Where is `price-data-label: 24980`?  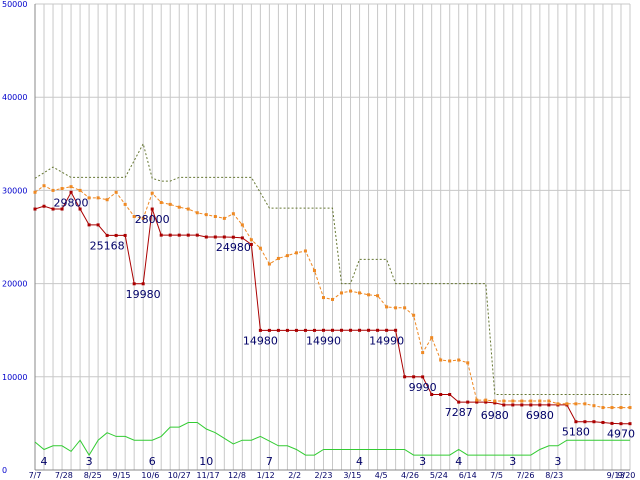
price-data-label: 24980 is located at coordinates (233, 247).